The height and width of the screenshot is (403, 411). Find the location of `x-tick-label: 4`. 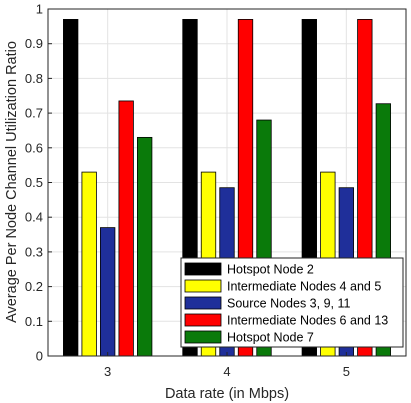

x-tick-label: 4 is located at coordinates (226, 371).